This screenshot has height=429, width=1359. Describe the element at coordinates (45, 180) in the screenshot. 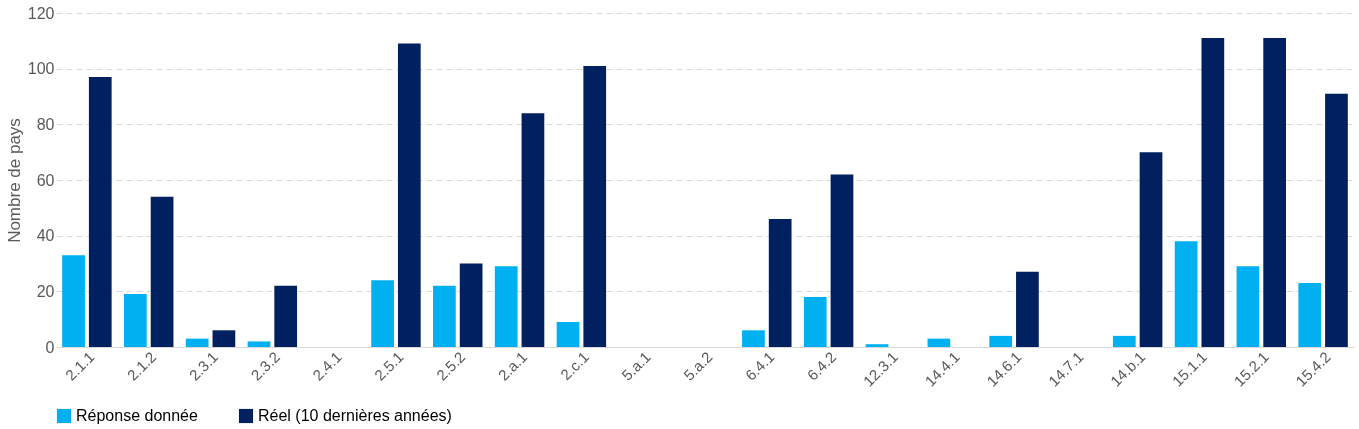

I see `y-tick-label: 60` at that location.